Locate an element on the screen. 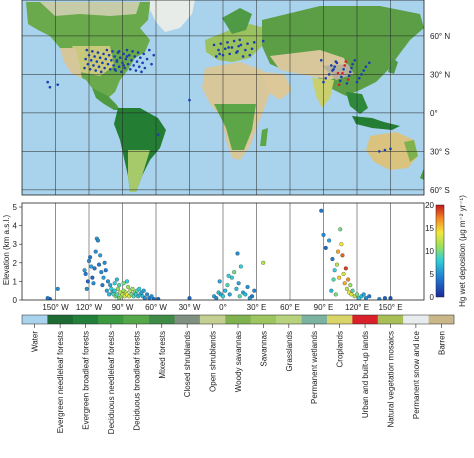 The width and height of the screenshot is (474, 458). legend-label: Mixed forests is located at coordinates (162, 355).